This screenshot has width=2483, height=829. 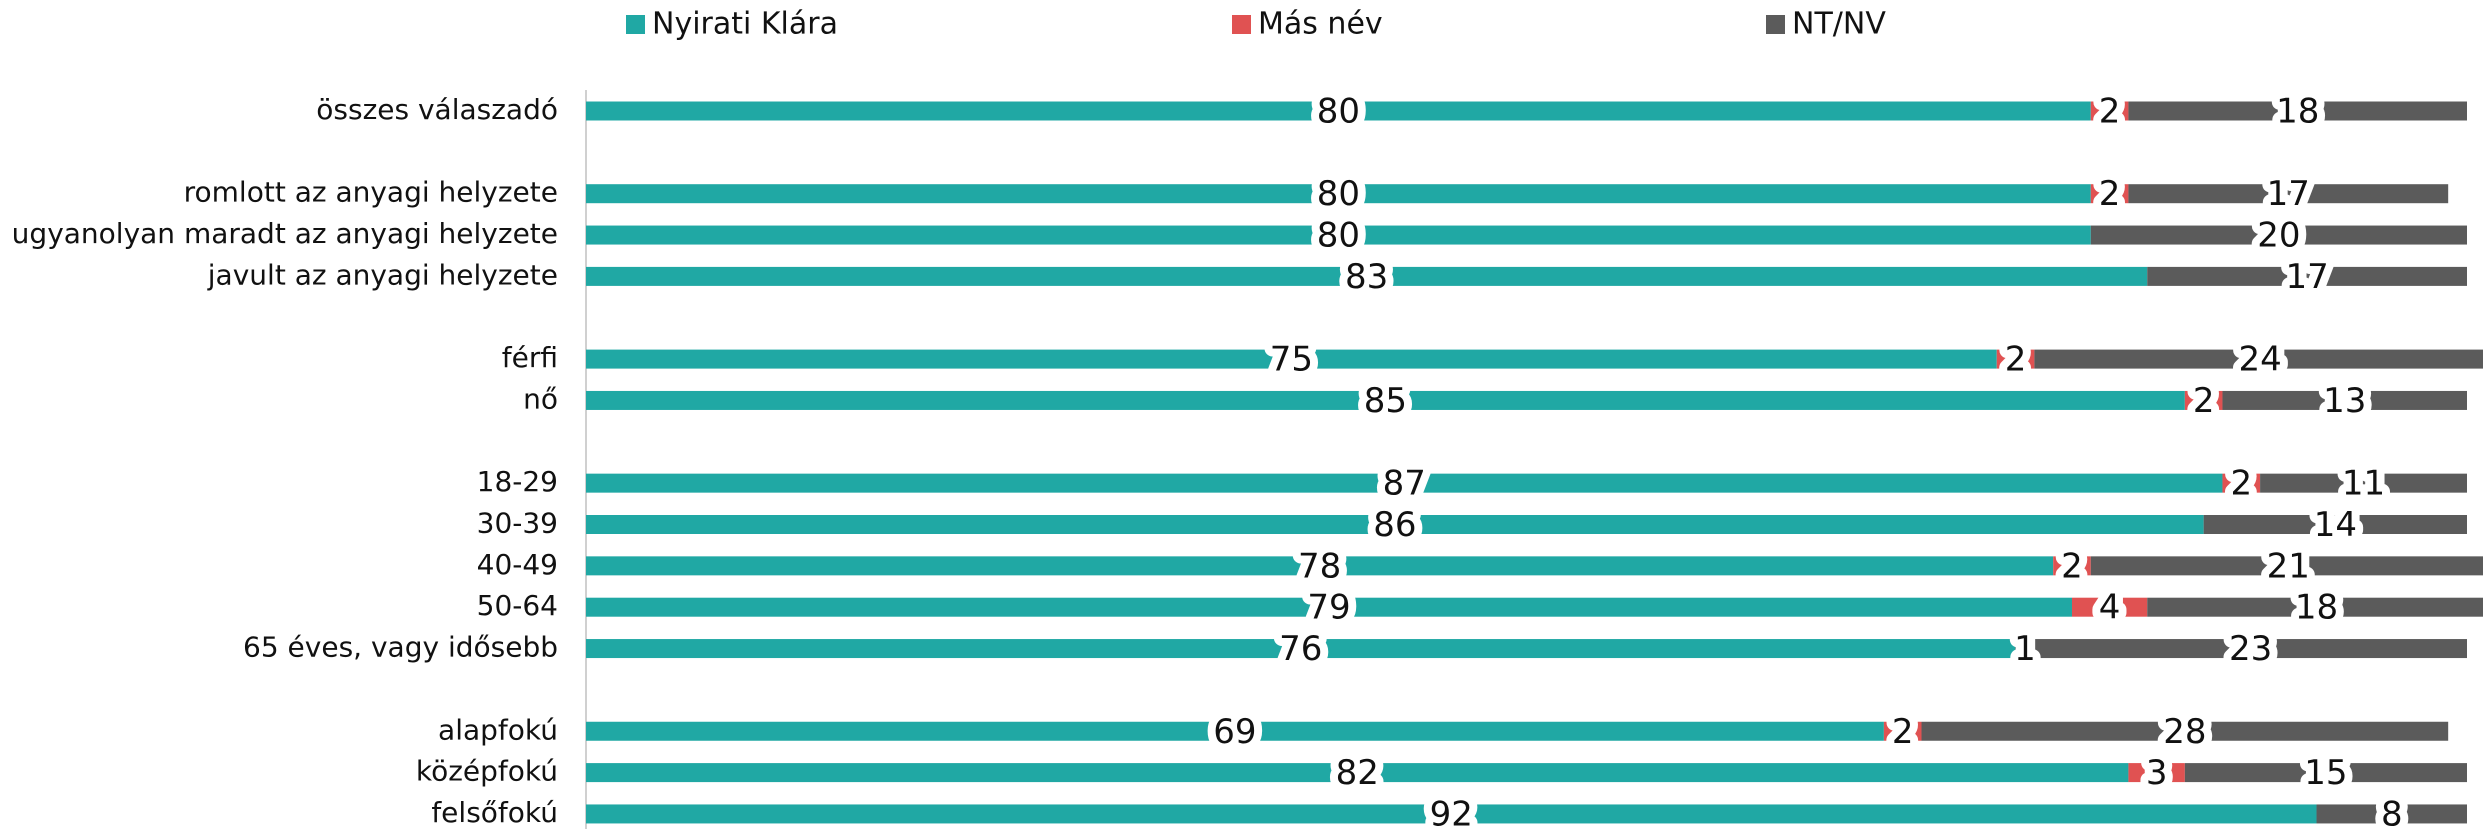 I want to click on value-label: 92, so click(x=1451, y=811).